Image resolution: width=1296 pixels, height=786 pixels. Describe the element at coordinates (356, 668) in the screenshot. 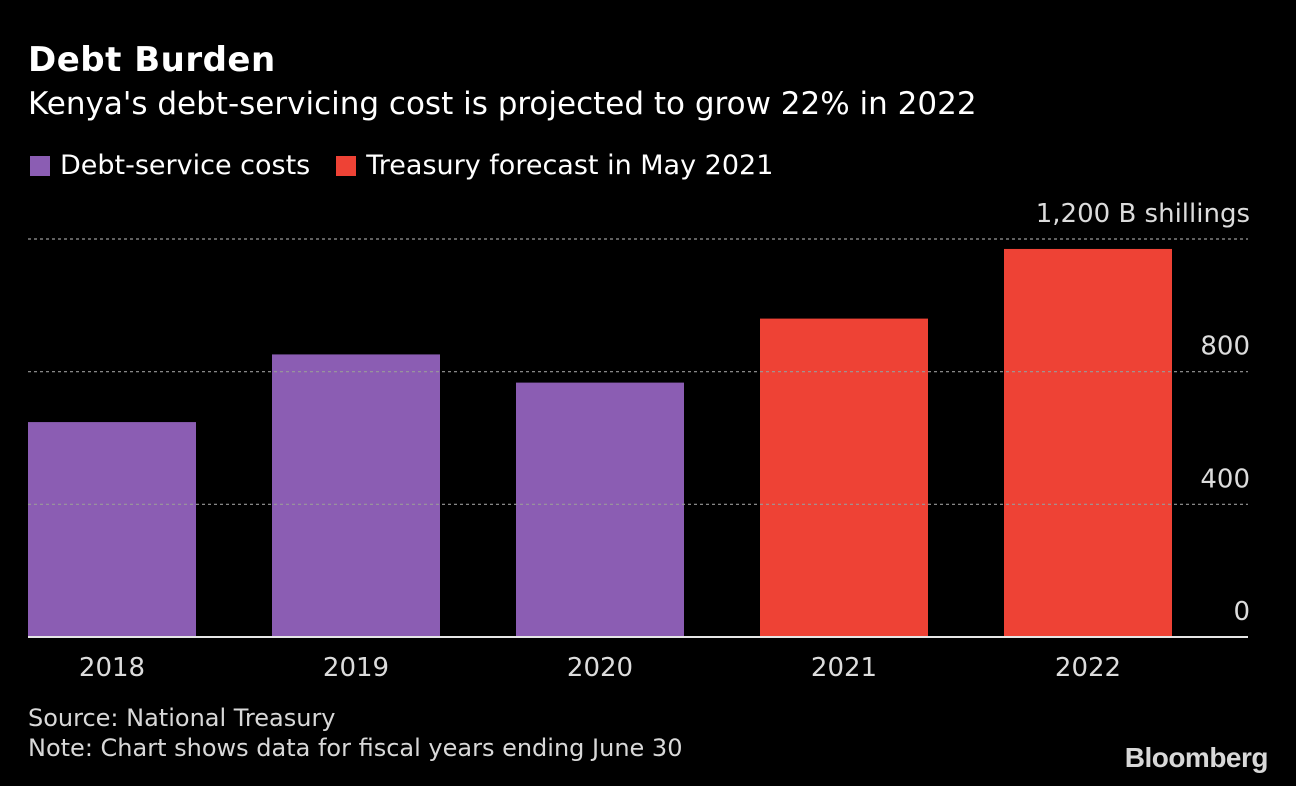

I see `x-tick-label-2019: 2019` at that location.